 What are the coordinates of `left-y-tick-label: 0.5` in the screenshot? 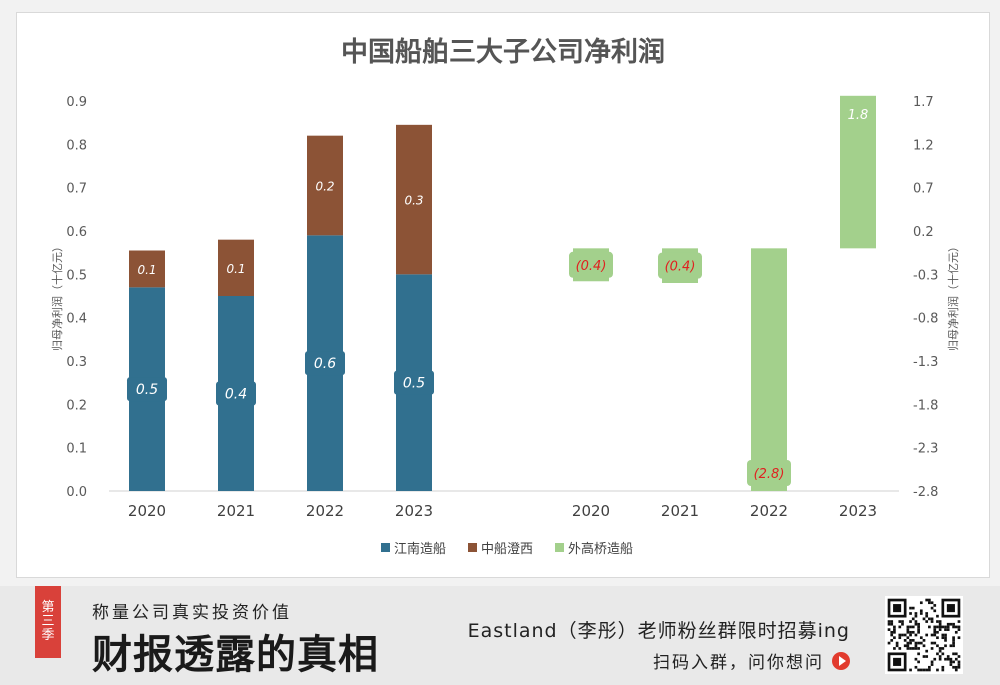 It's located at (76, 275).